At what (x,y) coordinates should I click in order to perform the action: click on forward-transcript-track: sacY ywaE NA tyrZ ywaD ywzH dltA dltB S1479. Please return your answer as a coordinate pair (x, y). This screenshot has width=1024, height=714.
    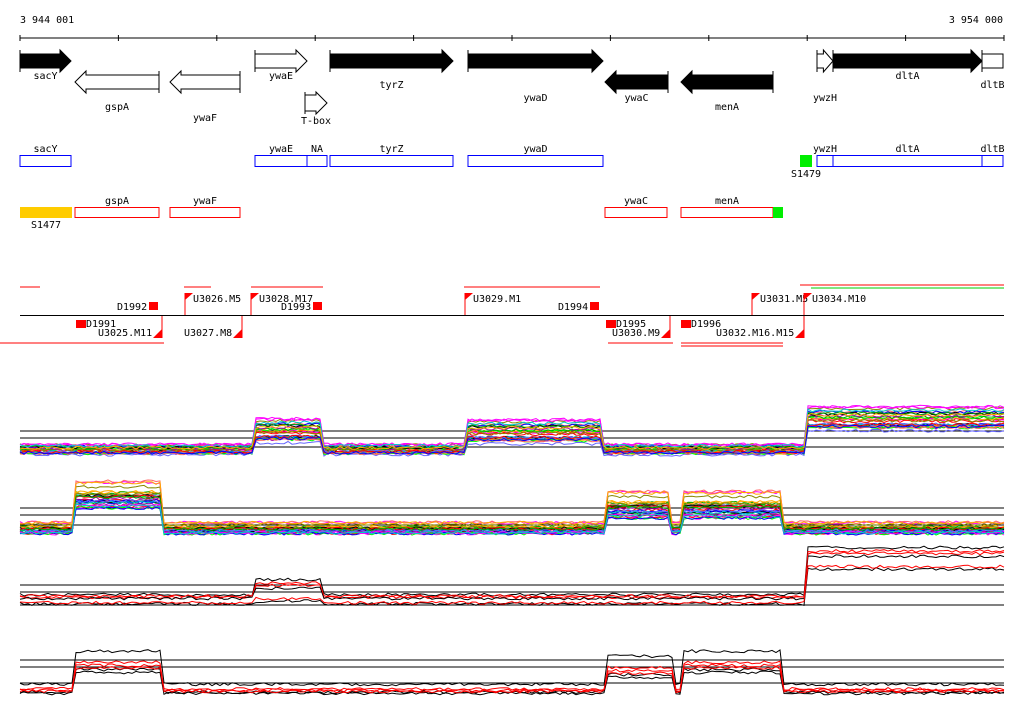
    Looking at the image, I should click on (512, 162).